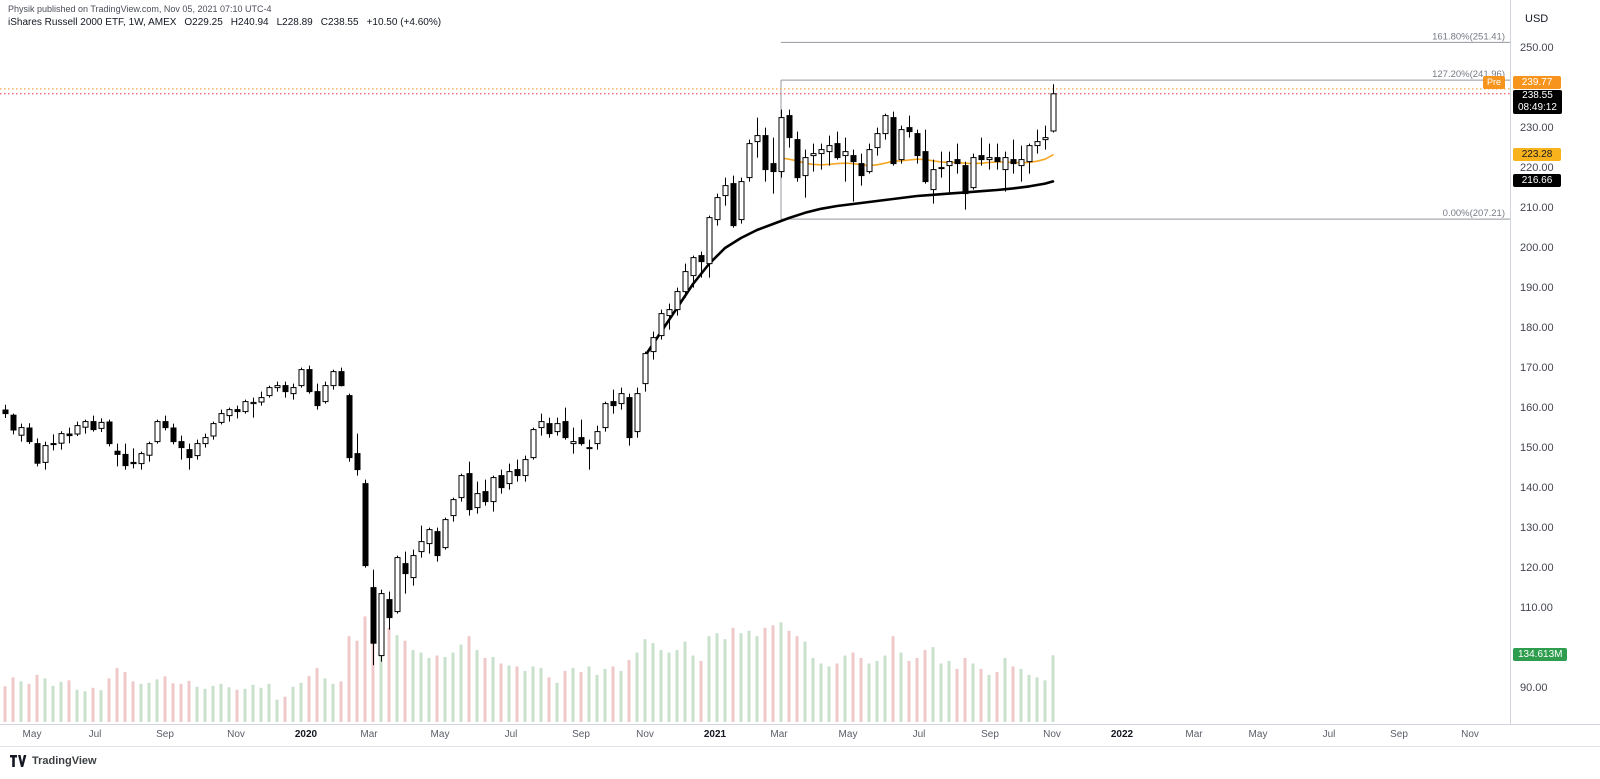 Image resolution: width=1600 pixels, height=779 pixels. I want to click on tradingview-logo-mark, so click(18, 761).